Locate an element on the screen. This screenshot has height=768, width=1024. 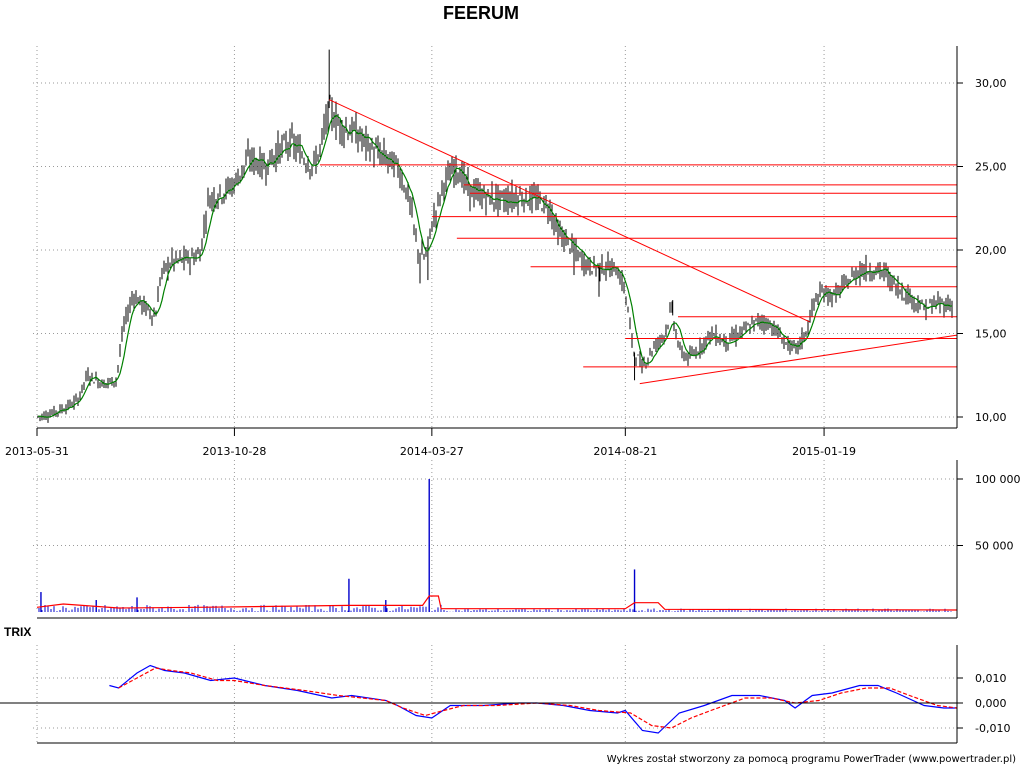
y-tick-label: 15,00 is located at coordinates (991, 334).